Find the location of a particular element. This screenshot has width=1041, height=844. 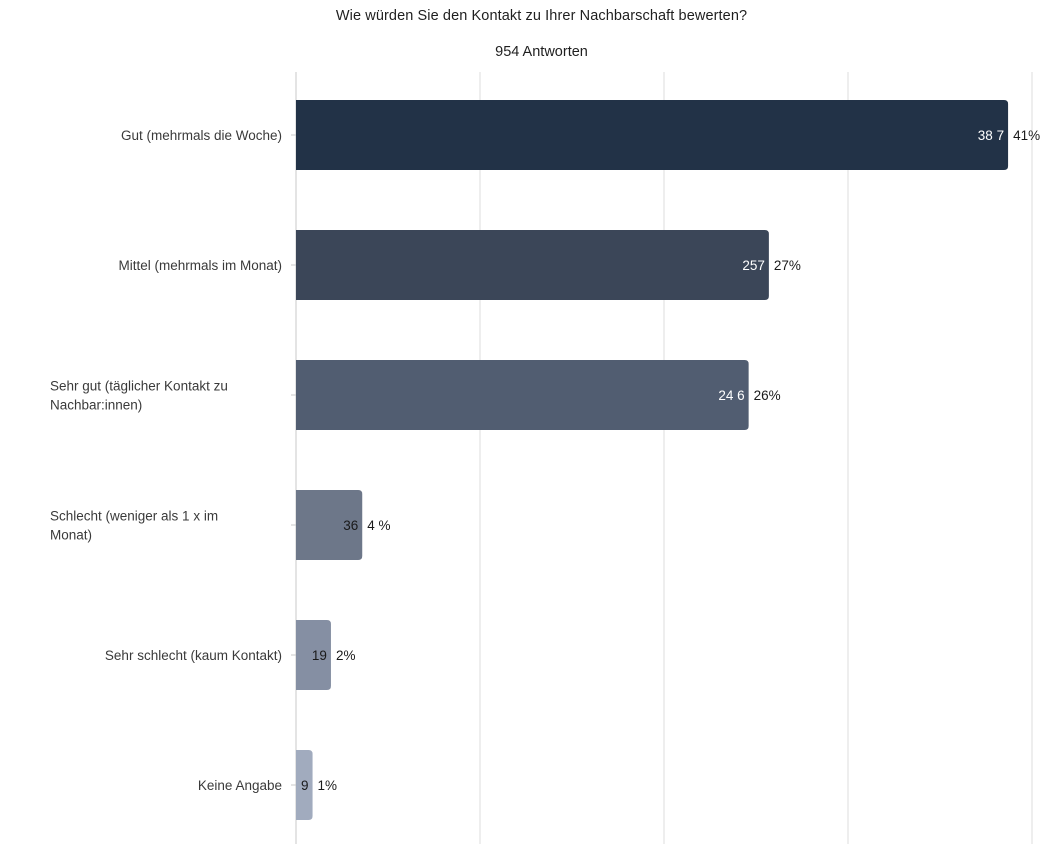

category-label: Gut (mehrmals die Woche) is located at coordinates (201, 135).